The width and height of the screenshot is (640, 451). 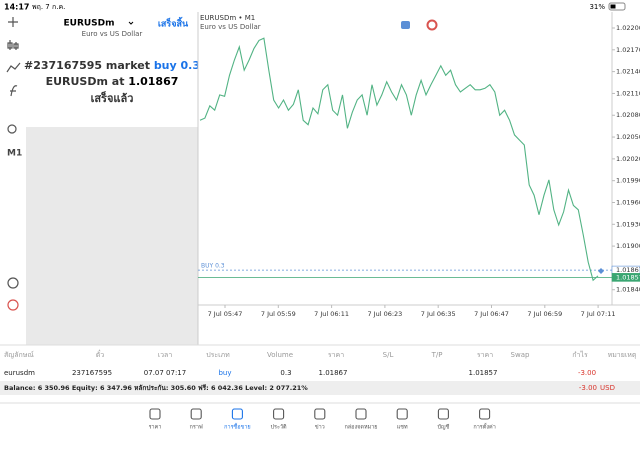 I want to click on tab-label: ประวัติ, so click(x=279, y=427).